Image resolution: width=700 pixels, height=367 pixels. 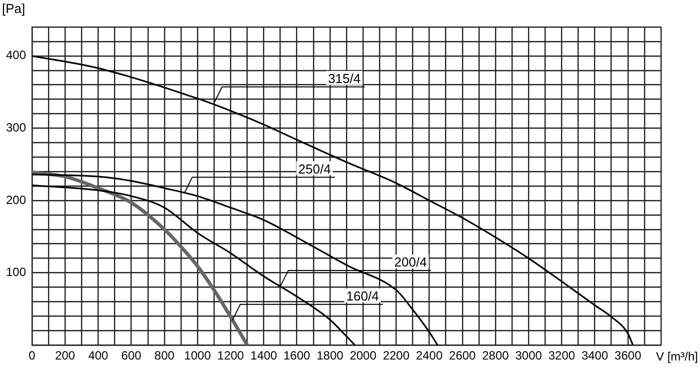 I want to click on x-tick-label: 1200, so click(x=230, y=355).